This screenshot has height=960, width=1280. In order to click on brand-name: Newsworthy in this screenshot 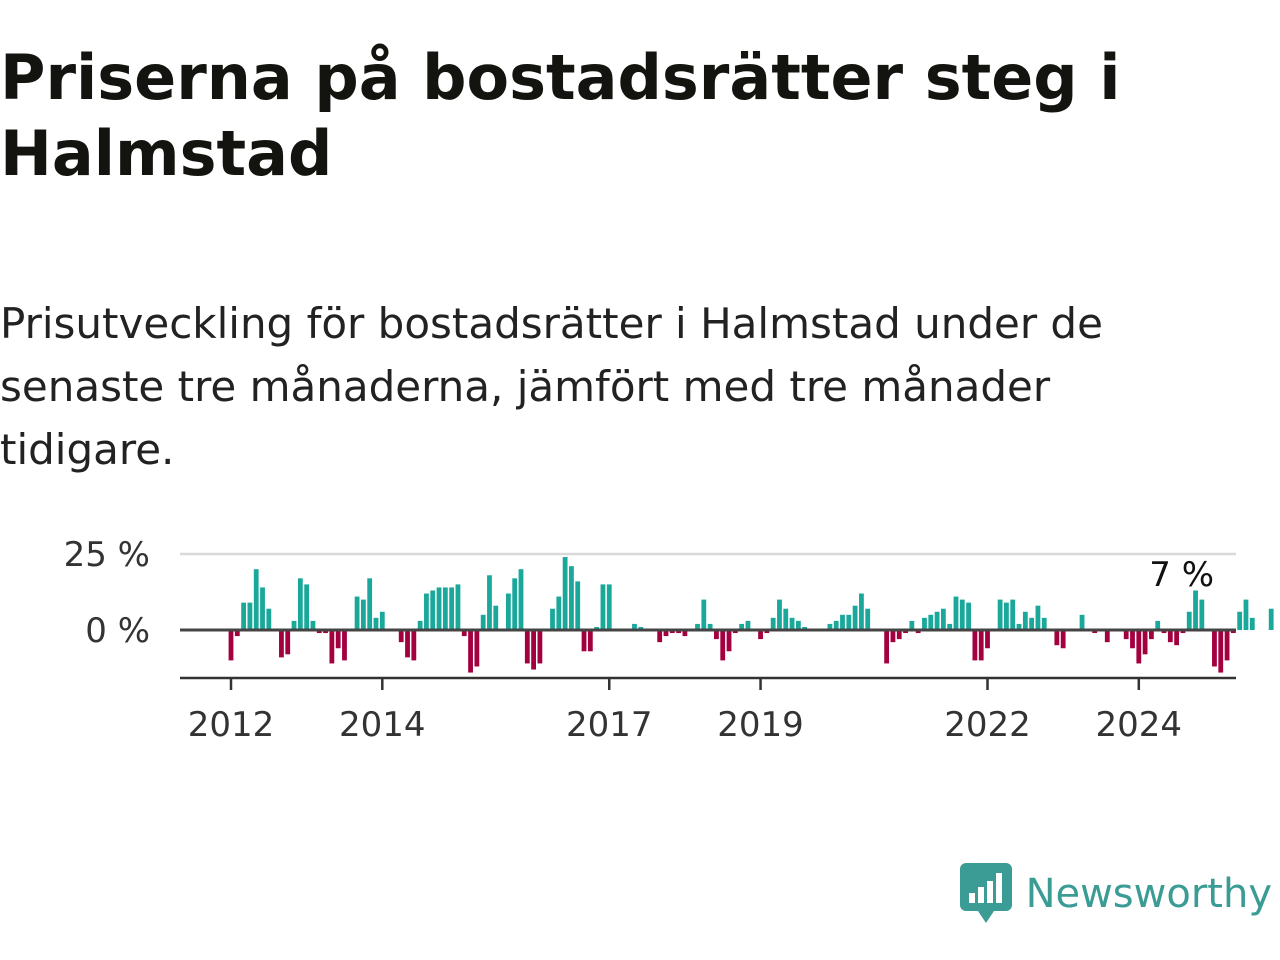, I will do `click(1148, 894)`.